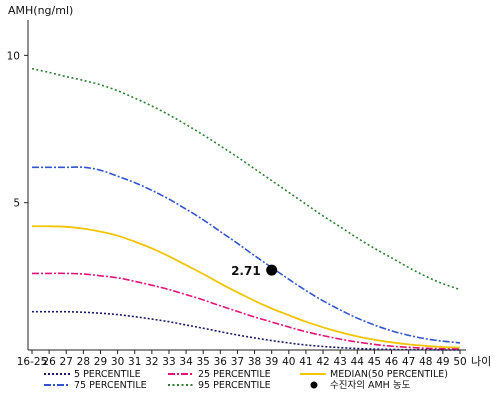 Image resolution: width=500 pixels, height=400 pixels. I want to click on x-tick-label: 38, so click(254, 362).